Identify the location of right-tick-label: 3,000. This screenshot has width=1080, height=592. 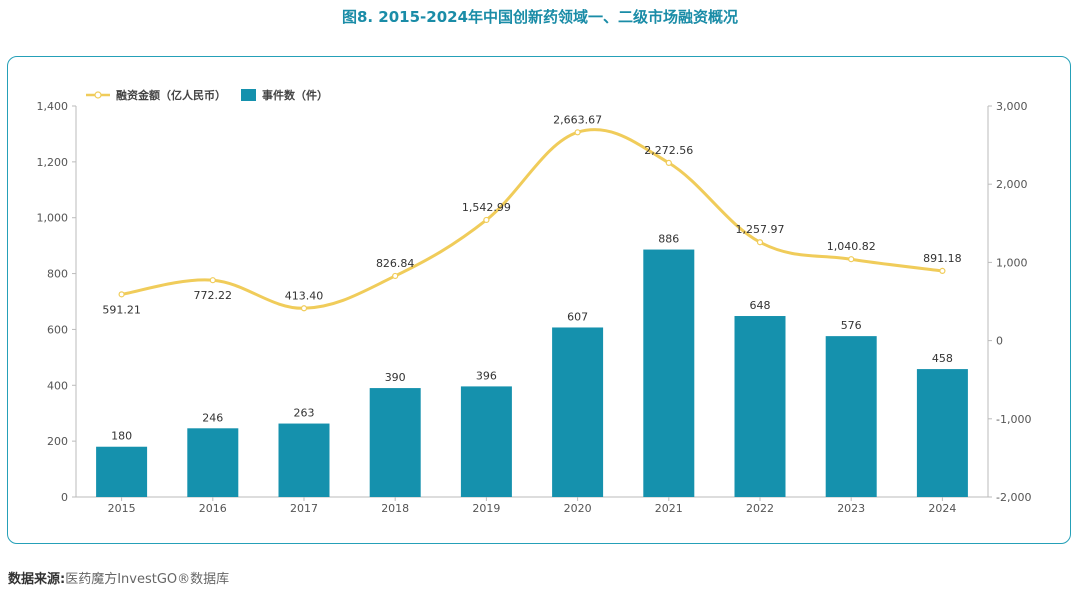
(1012, 106).